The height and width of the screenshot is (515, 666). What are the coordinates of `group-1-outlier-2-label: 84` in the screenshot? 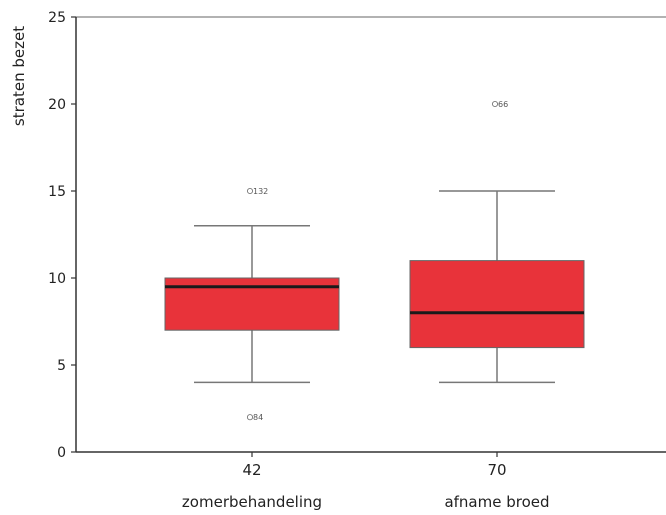 It's located at (258, 417).